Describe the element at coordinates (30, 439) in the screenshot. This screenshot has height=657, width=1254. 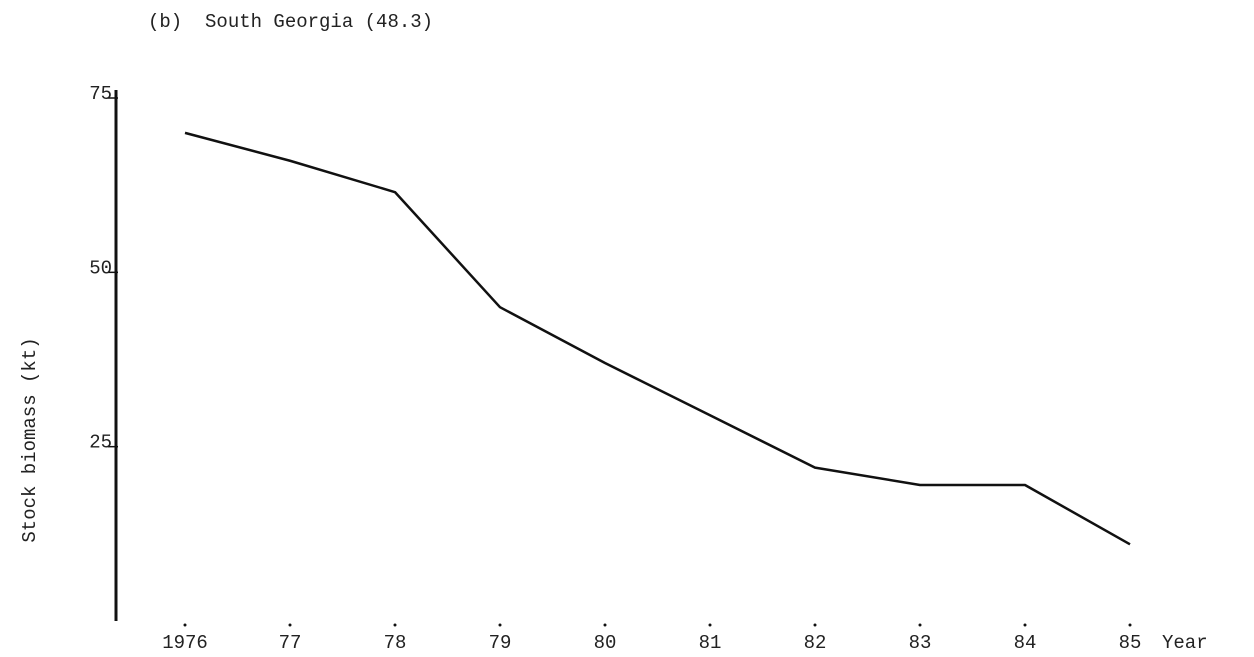
I see `y-axis-label: Stock biomass (kt)` at that location.